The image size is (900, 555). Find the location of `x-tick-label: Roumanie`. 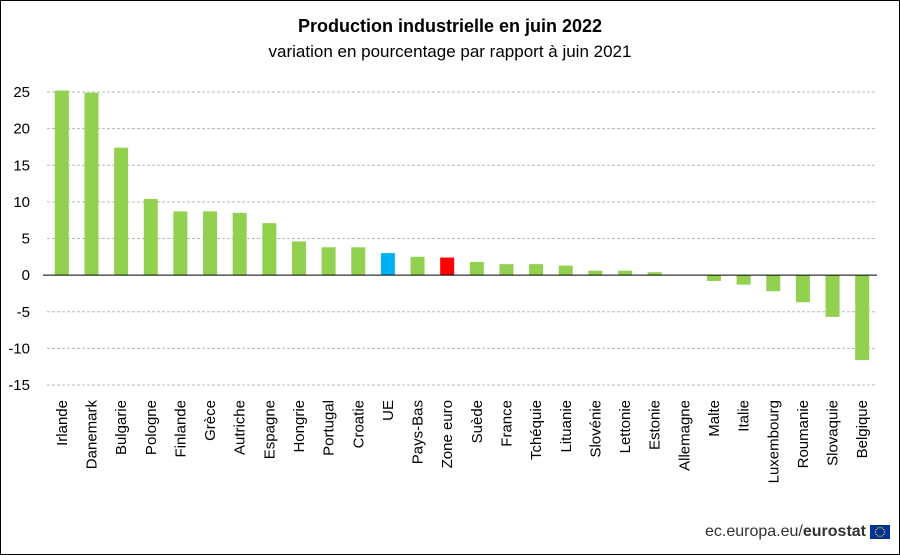

x-tick-label: Roumanie is located at coordinates (803, 434).